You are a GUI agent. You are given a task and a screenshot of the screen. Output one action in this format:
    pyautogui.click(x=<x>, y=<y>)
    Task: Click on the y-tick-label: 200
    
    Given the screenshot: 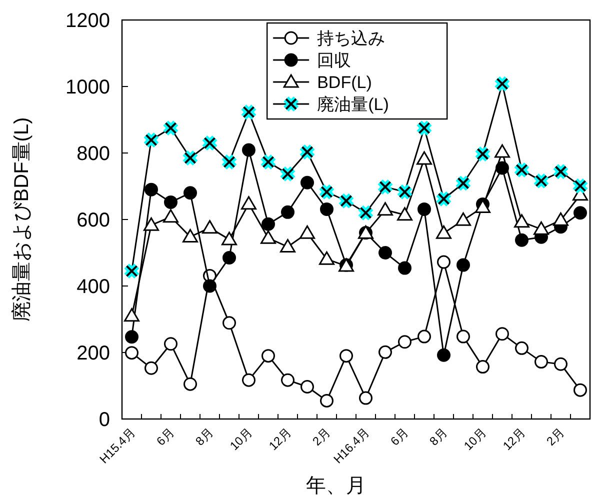 What is the action you would take?
    pyautogui.click(x=93, y=353)
    